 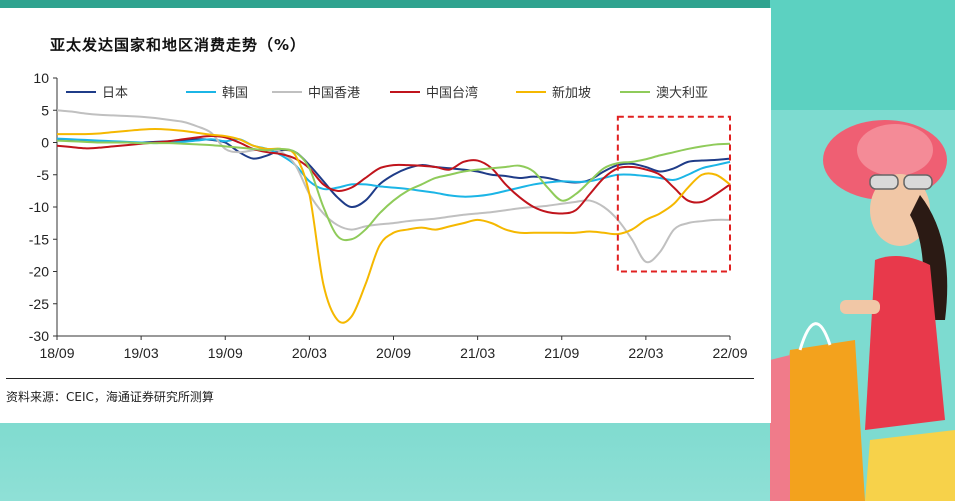 I want to click on top-accent-band, so click(x=477, y=4).